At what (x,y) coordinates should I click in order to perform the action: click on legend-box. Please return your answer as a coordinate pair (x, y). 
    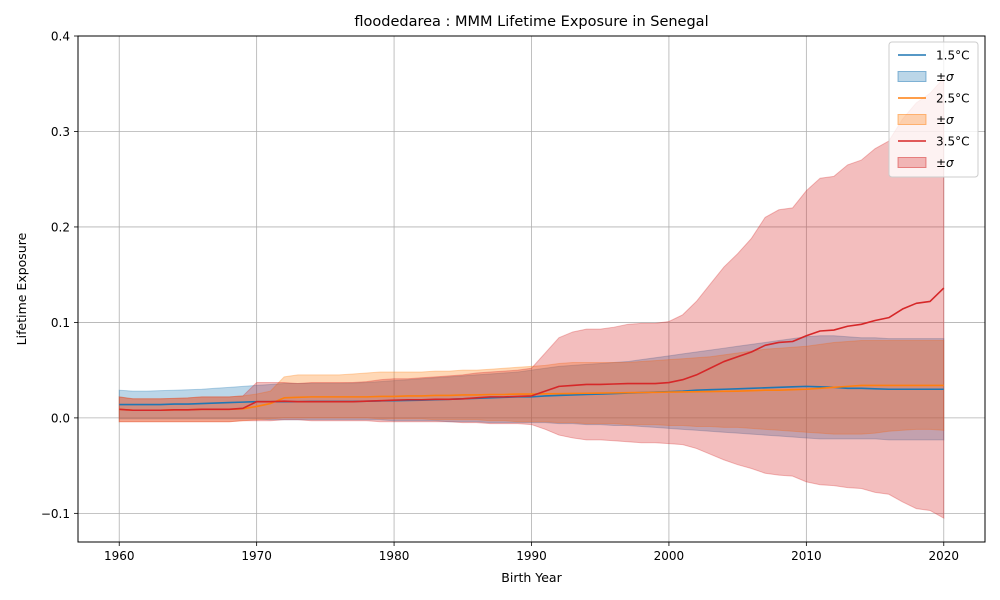
    Looking at the image, I should click on (933, 109).